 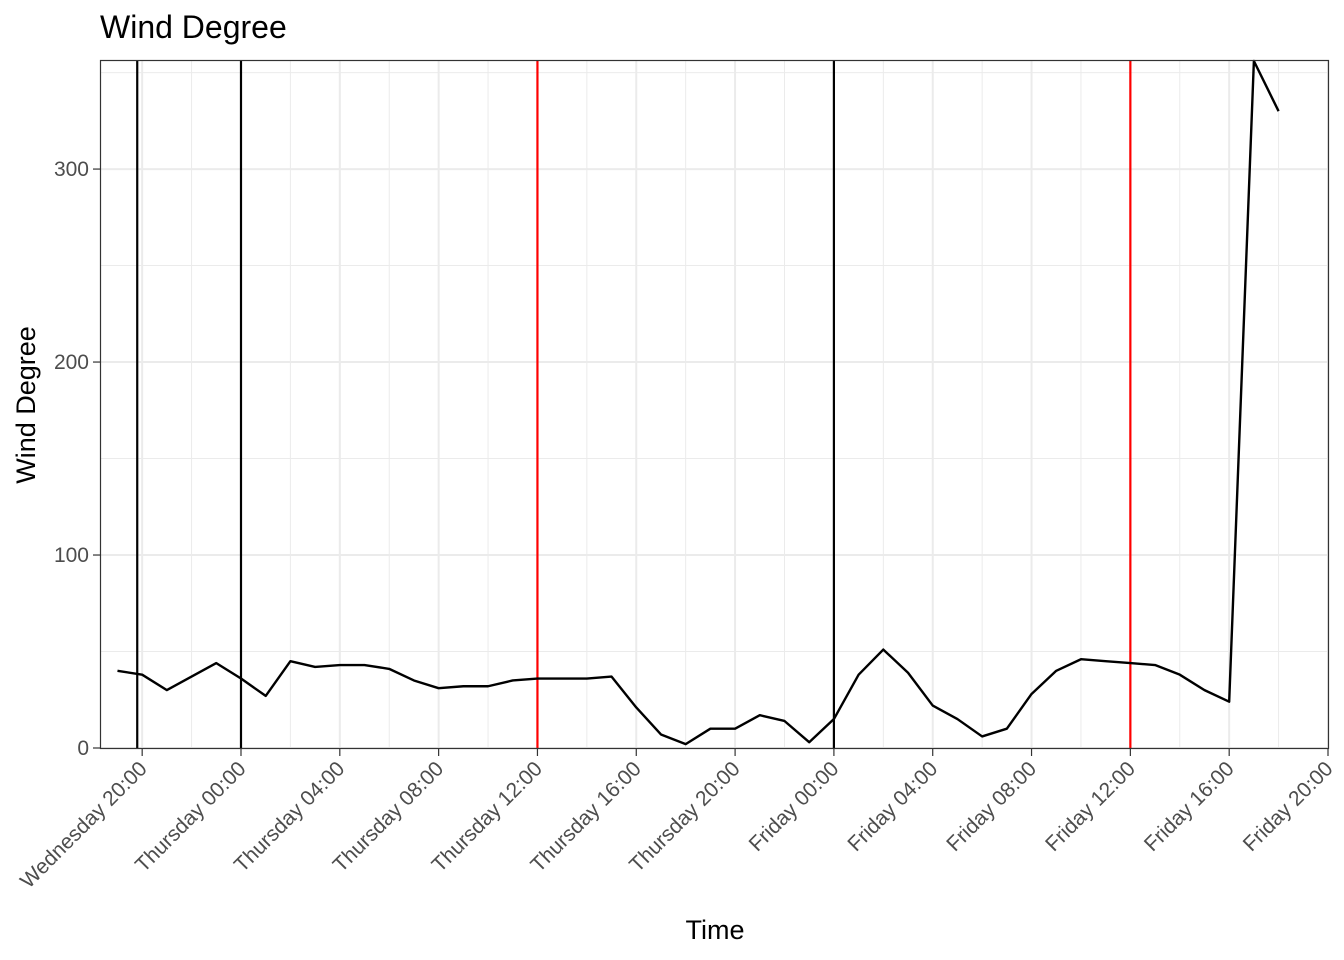 What do you see at coordinates (83, 748) in the screenshot?
I see `y-tick-label: 0` at bounding box center [83, 748].